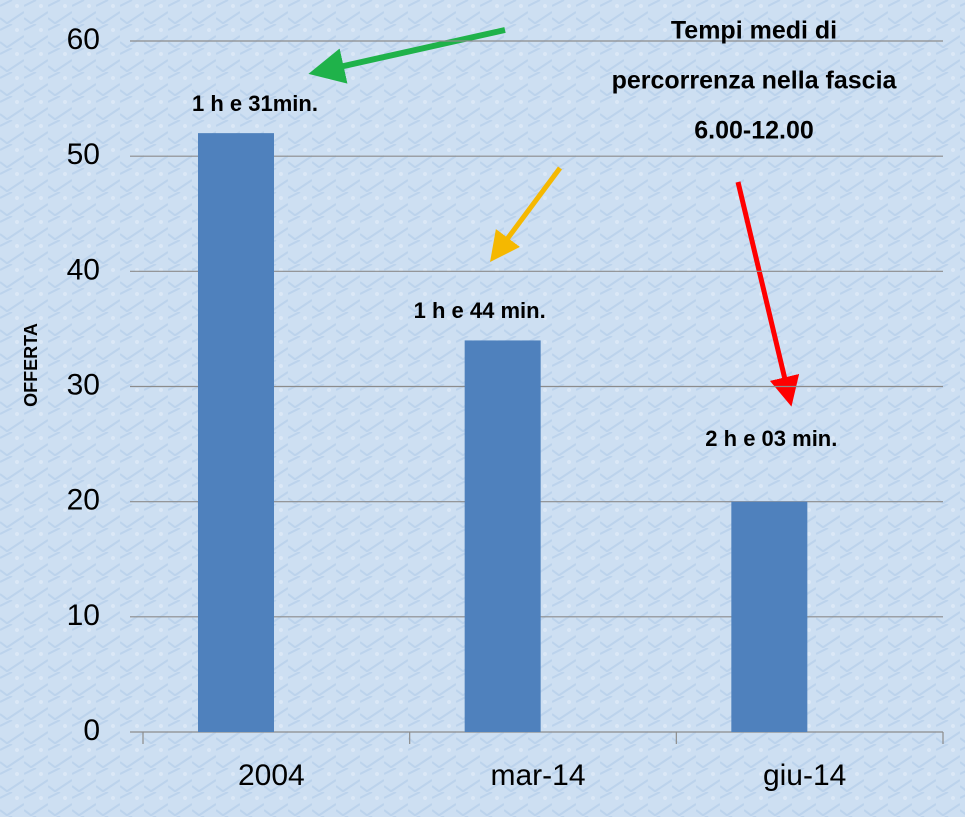 Image resolution: width=965 pixels, height=817 pixels. What do you see at coordinates (83, 384) in the screenshot?
I see `y-tick-label: 30` at bounding box center [83, 384].